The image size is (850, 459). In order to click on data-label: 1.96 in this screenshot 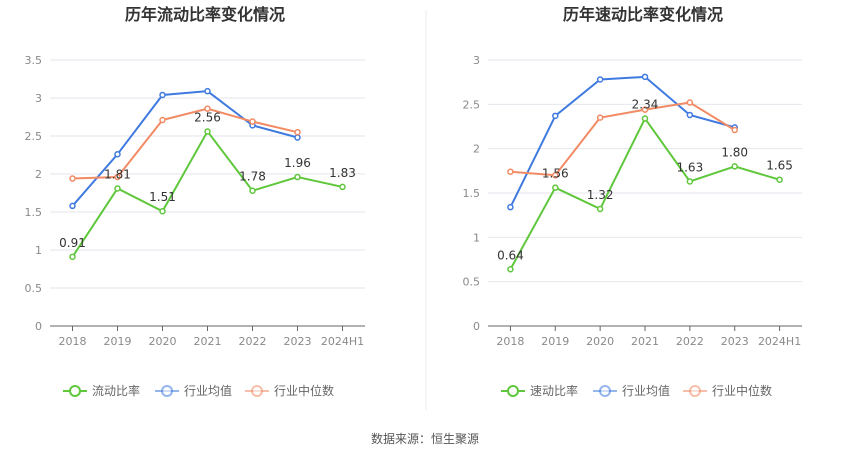, I will do `click(297, 163)`.